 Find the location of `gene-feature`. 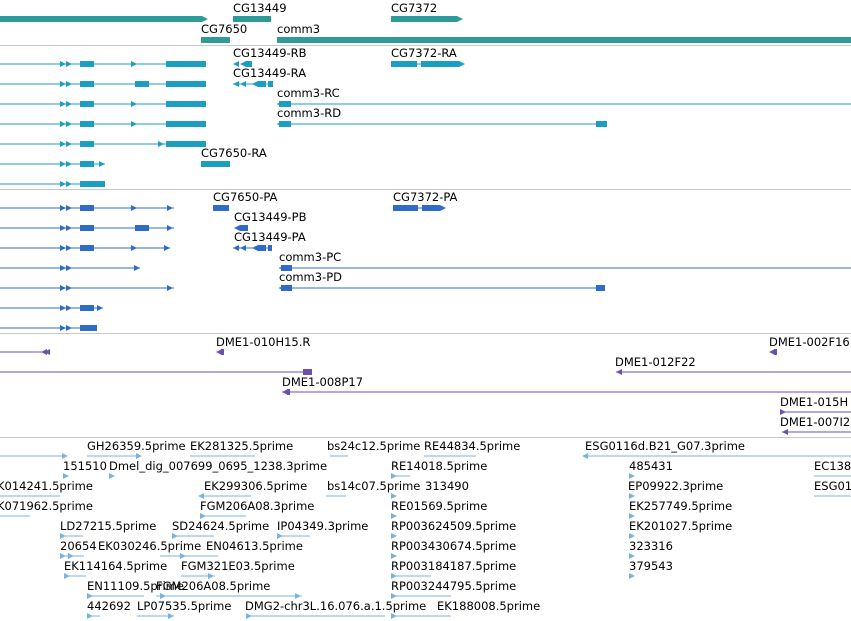

gene-feature is located at coordinates (101, 19).